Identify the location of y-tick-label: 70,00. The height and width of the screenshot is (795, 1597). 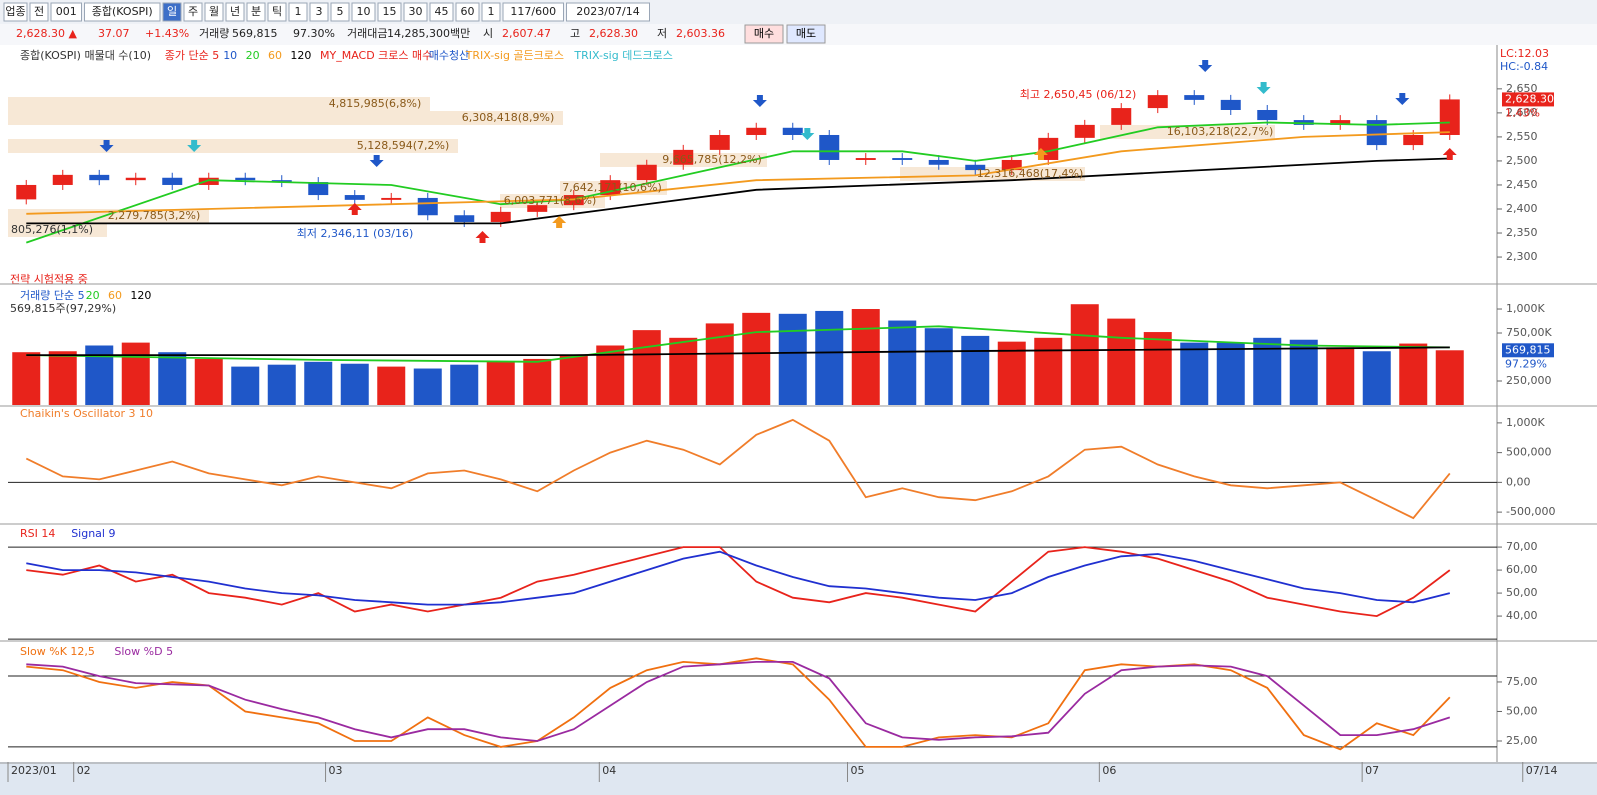
(1522, 546).